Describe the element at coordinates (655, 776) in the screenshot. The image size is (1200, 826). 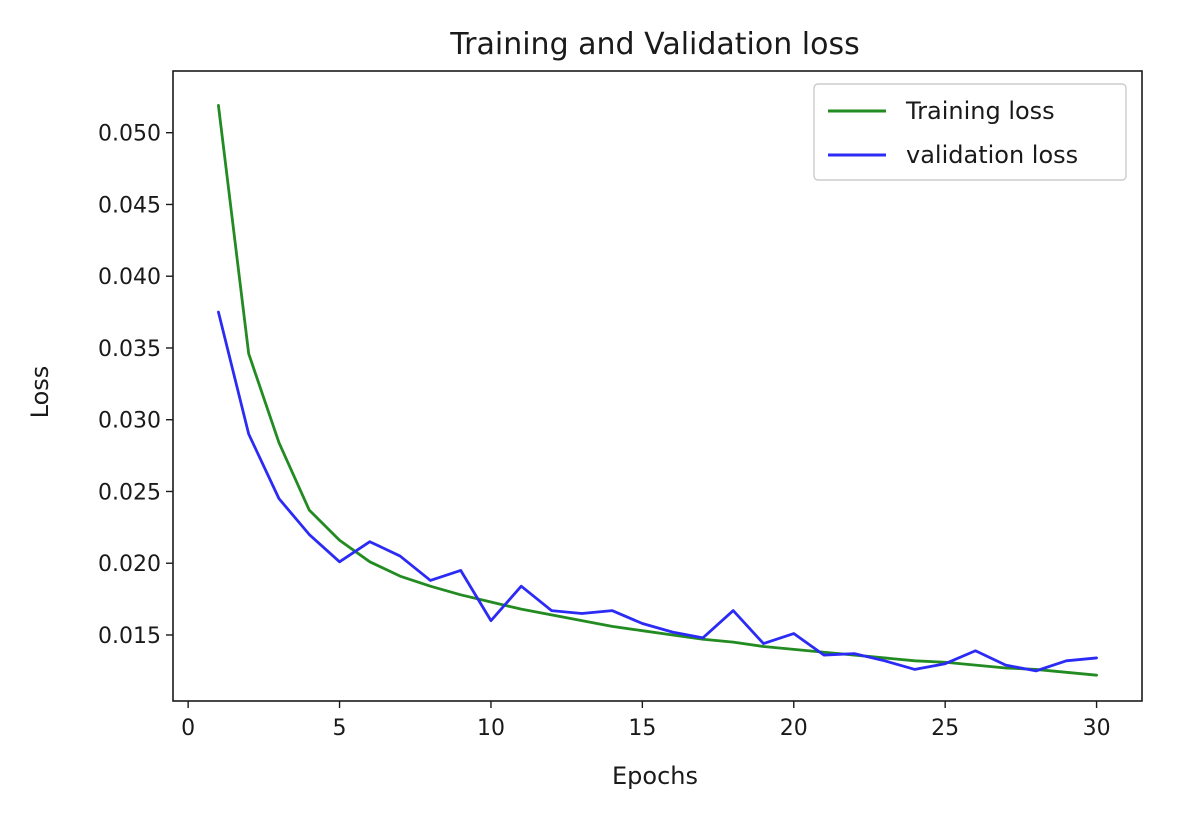
I see `x-axis-label: Epochs` at that location.